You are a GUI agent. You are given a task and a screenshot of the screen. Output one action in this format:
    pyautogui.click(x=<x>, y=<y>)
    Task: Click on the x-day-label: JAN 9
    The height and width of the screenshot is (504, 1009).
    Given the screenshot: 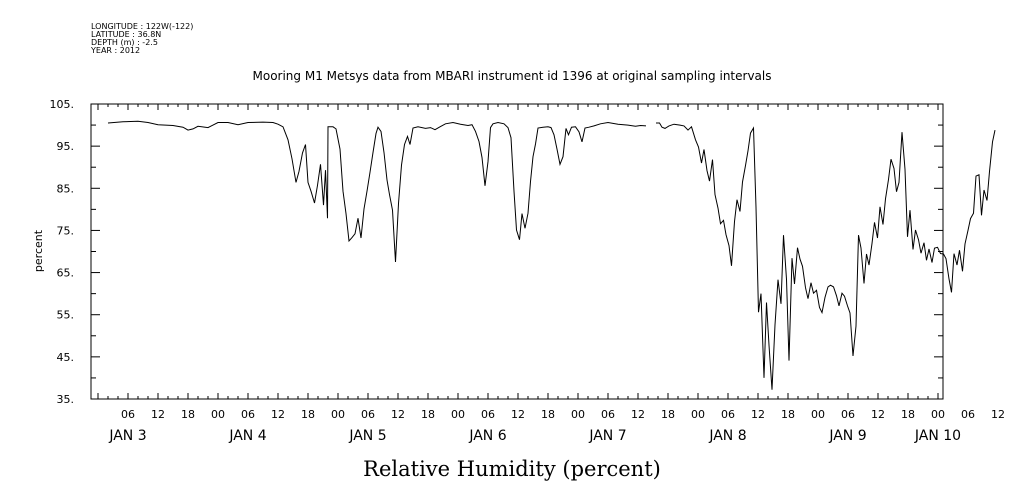 What is the action you would take?
    pyautogui.click(x=847, y=436)
    